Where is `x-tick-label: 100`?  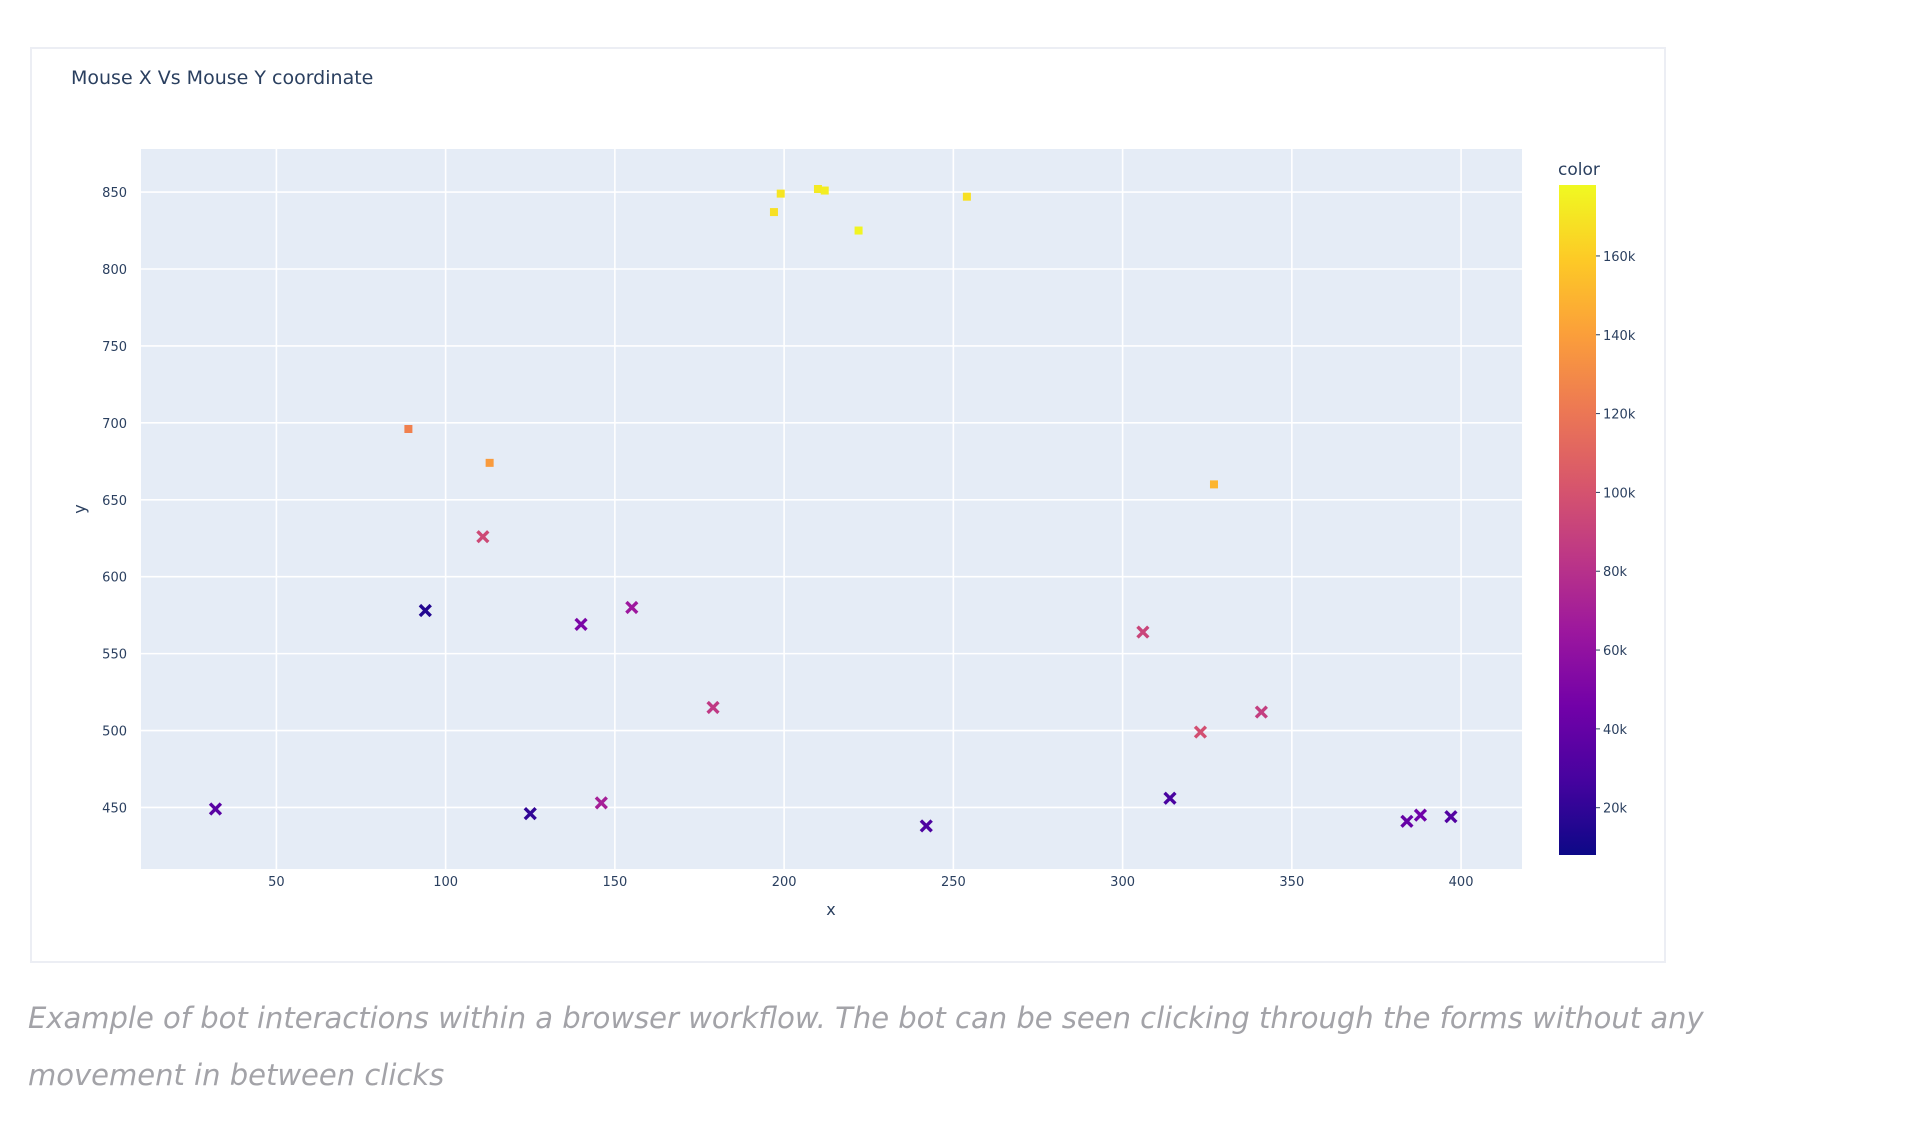 x-tick-label: 100 is located at coordinates (445, 882).